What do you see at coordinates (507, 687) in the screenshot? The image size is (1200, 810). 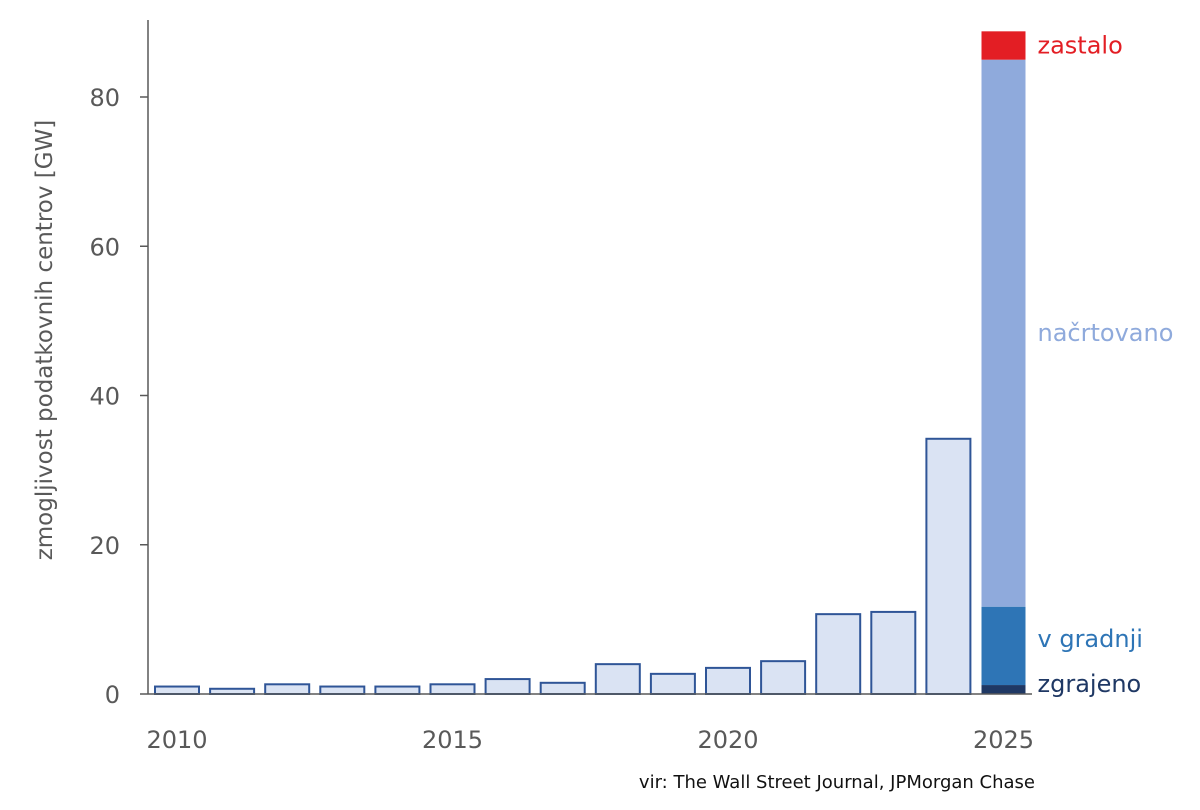 I see `bar-2016` at bounding box center [507, 687].